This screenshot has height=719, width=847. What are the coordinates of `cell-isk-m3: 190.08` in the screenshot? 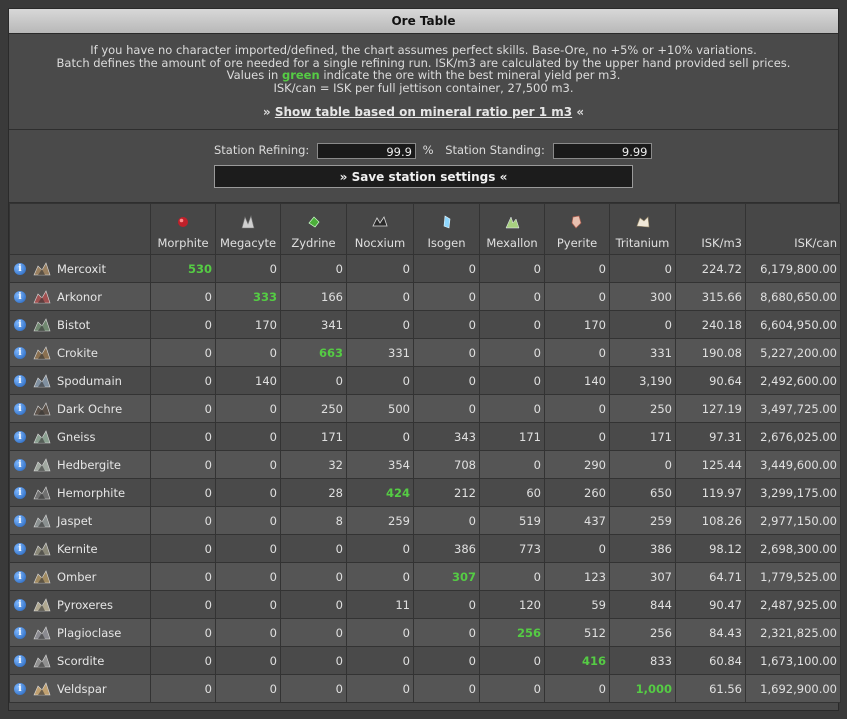 It's located at (710, 352).